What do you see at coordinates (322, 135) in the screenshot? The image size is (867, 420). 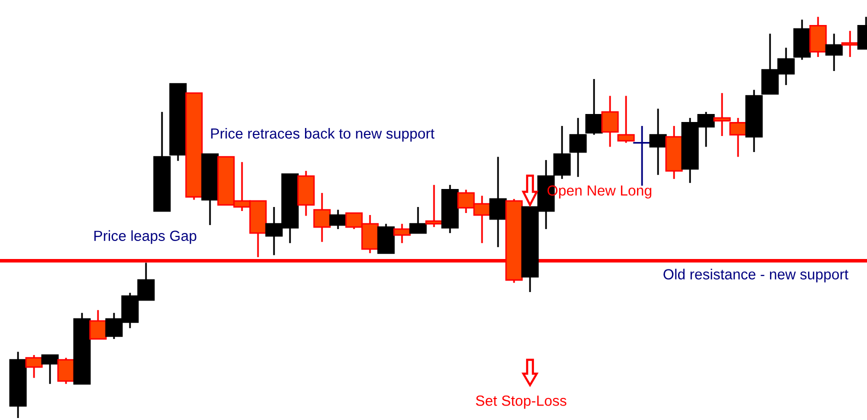 I see `annotation: Price retraces back to new support` at bounding box center [322, 135].